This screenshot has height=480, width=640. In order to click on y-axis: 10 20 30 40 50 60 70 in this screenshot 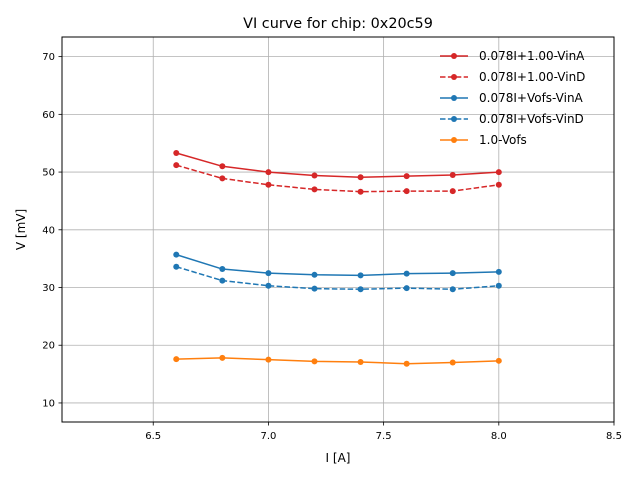, I will do `click(52, 230)`.